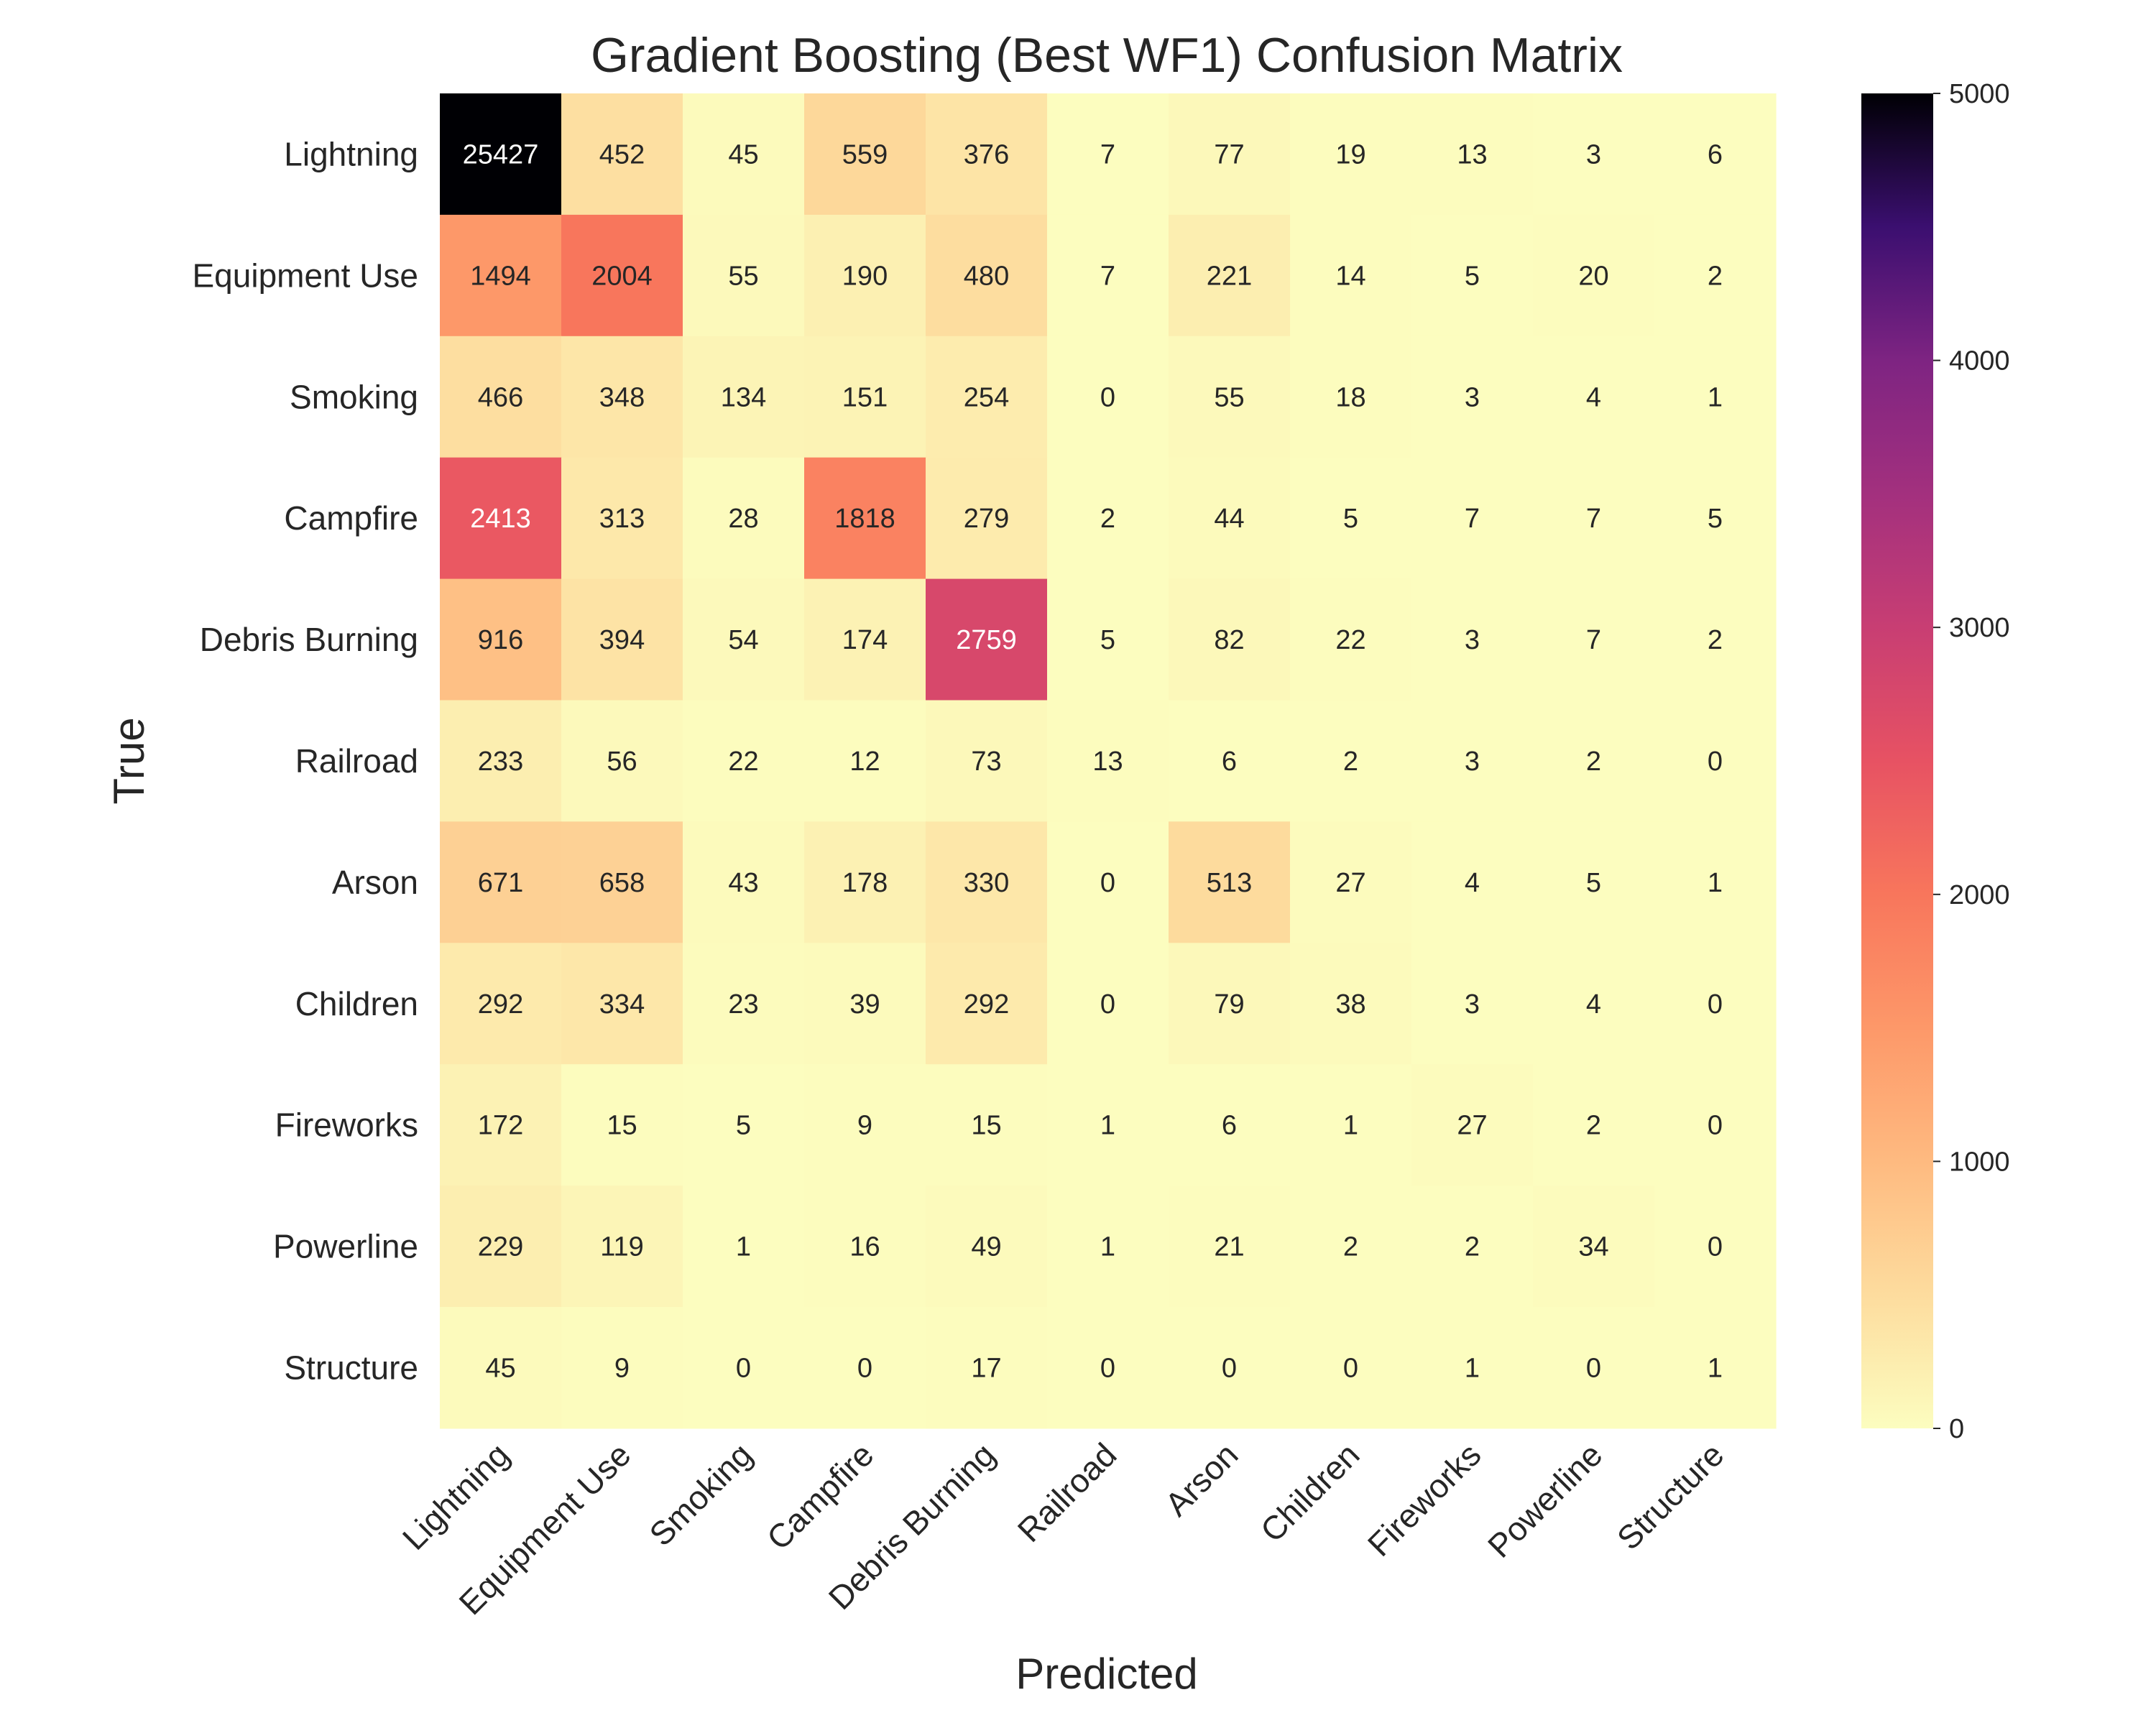 This screenshot has height=1728, width=2156. I want to click on cell-value-label: 313, so click(622, 519).